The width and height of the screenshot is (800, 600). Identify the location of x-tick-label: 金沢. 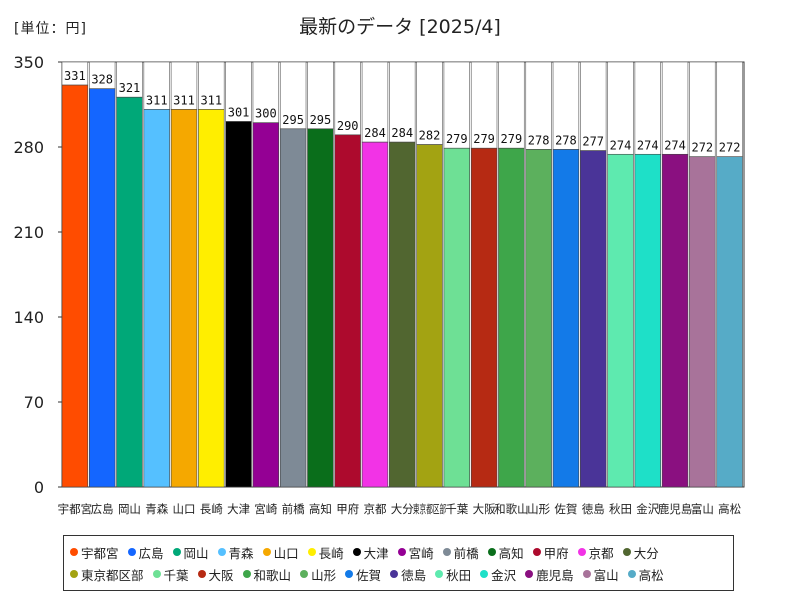
(647, 509).